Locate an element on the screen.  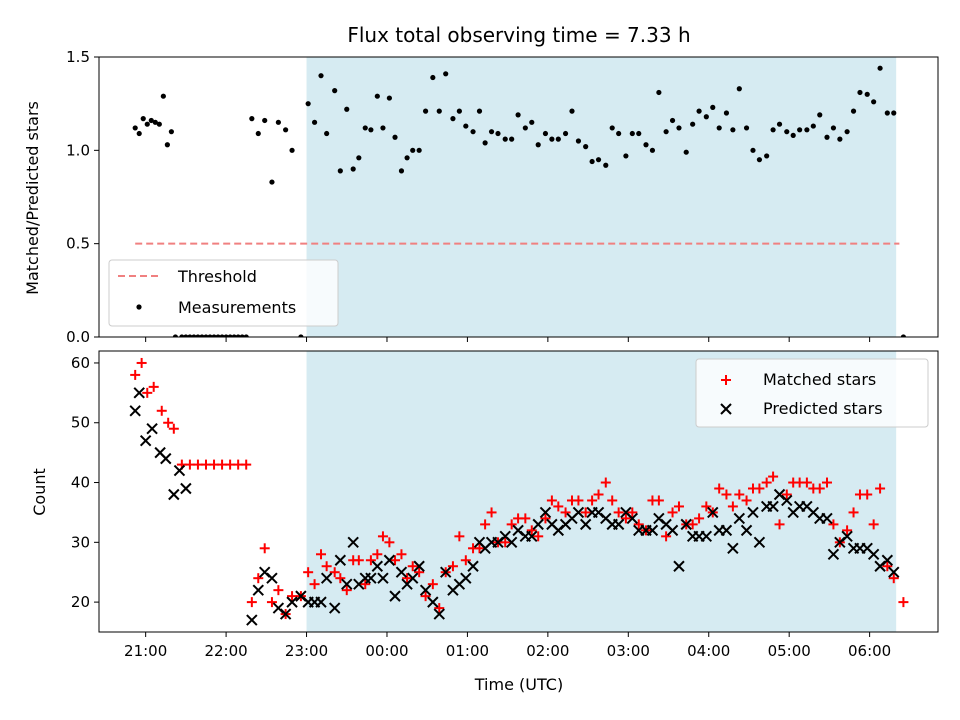
legend-measurements-label: Measurements is located at coordinates (237, 307).